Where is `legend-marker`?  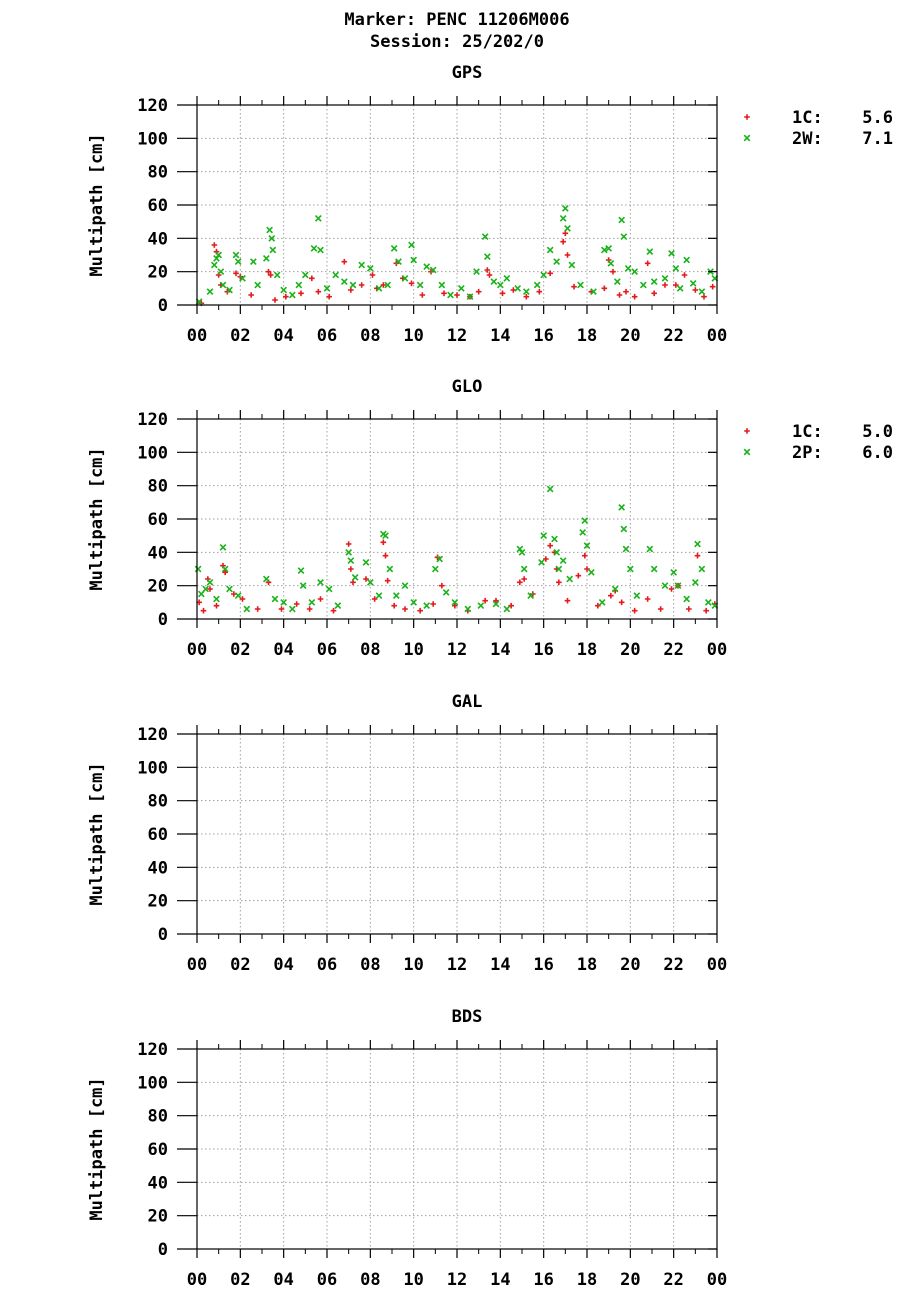 legend-marker is located at coordinates (747, 452).